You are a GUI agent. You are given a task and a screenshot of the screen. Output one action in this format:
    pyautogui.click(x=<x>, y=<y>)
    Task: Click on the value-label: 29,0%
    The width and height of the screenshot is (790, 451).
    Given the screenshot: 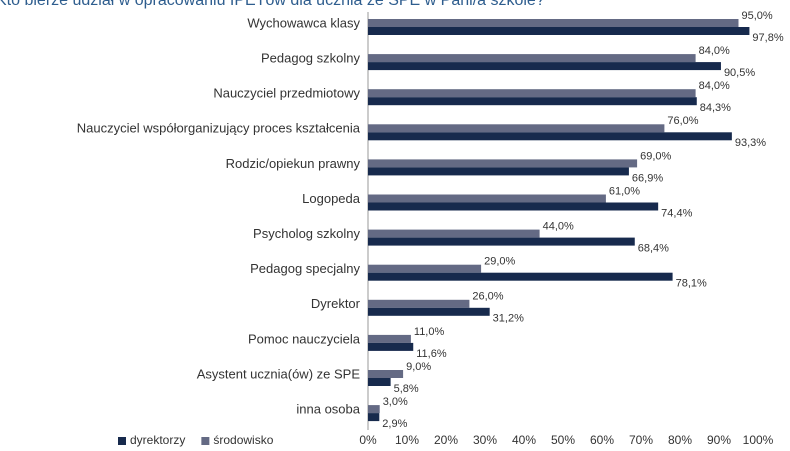 What is the action you would take?
    pyautogui.click(x=499, y=262)
    